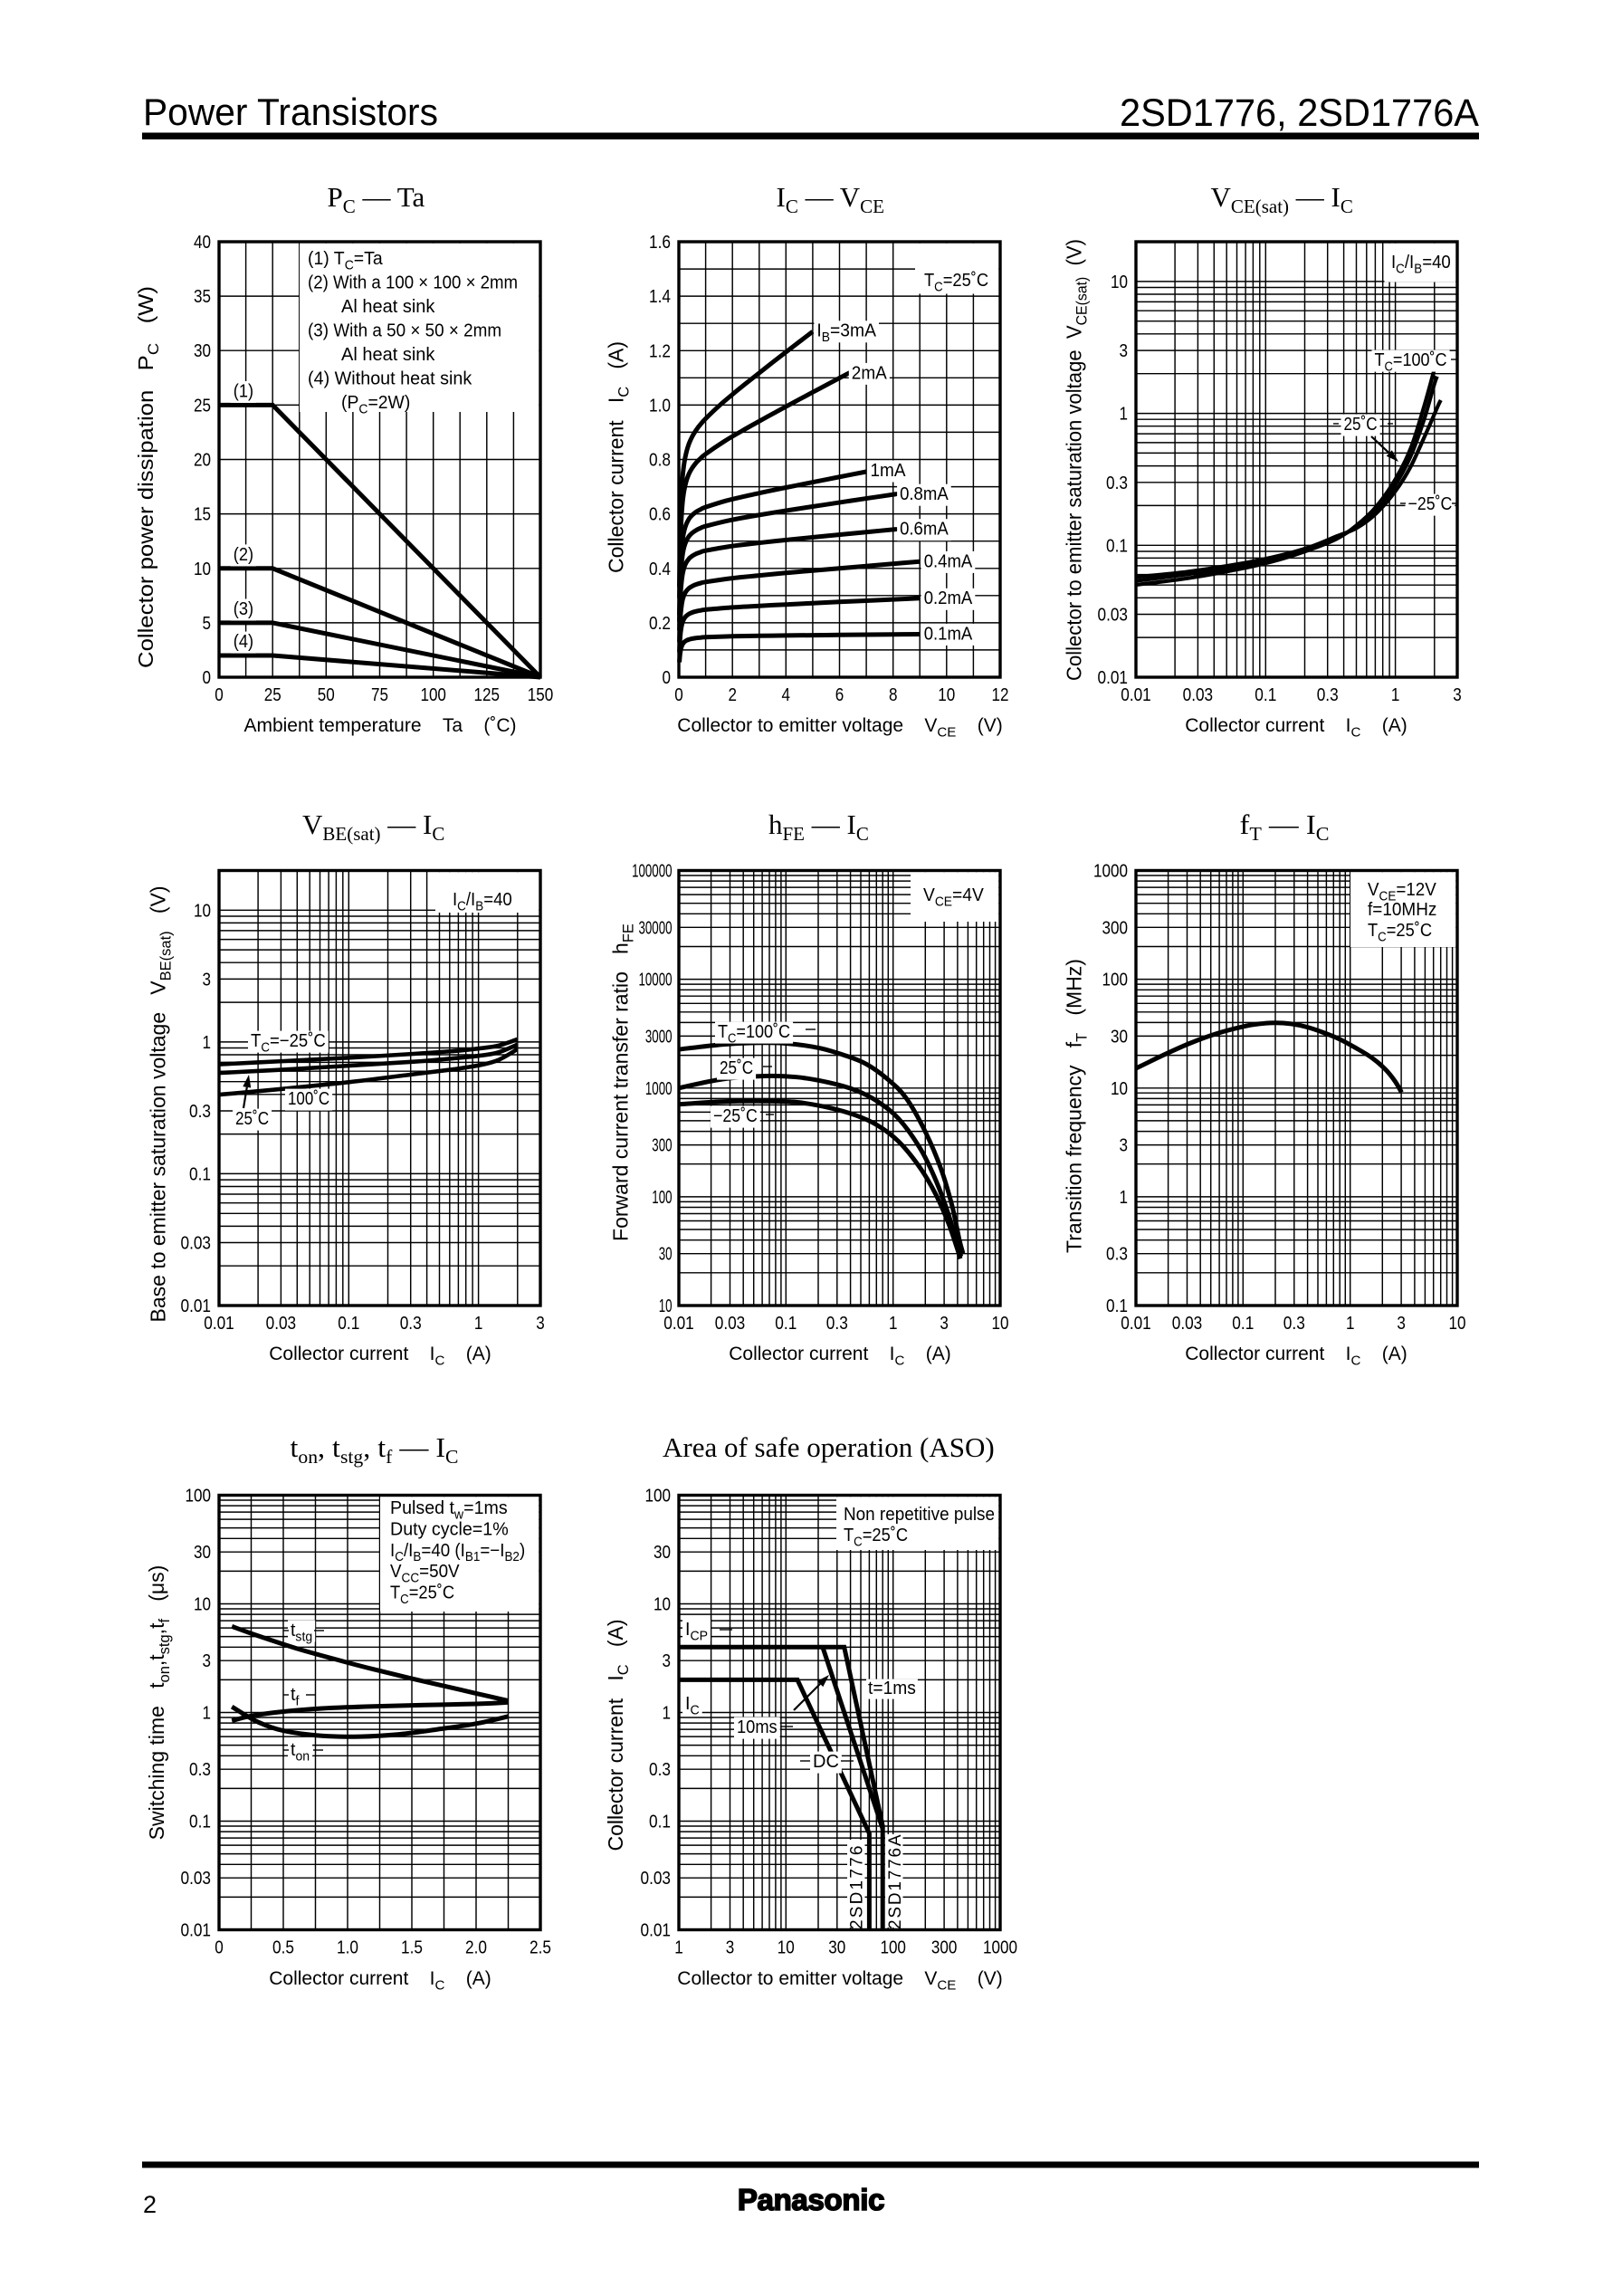 This screenshot has width=1622, height=2296. I want to click on svg-text: 0.2mA, so click(948, 598).